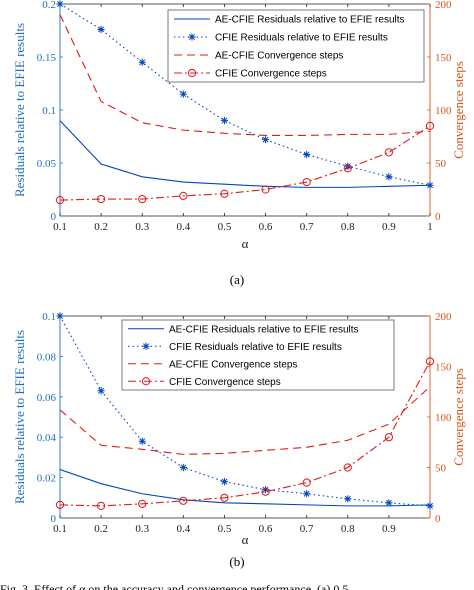 Image resolution: width=474 pixels, height=590 pixels. Describe the element at coordinates (49, 5) in the screenshot. I see `y-left-tick-label: 0.2` at that location.